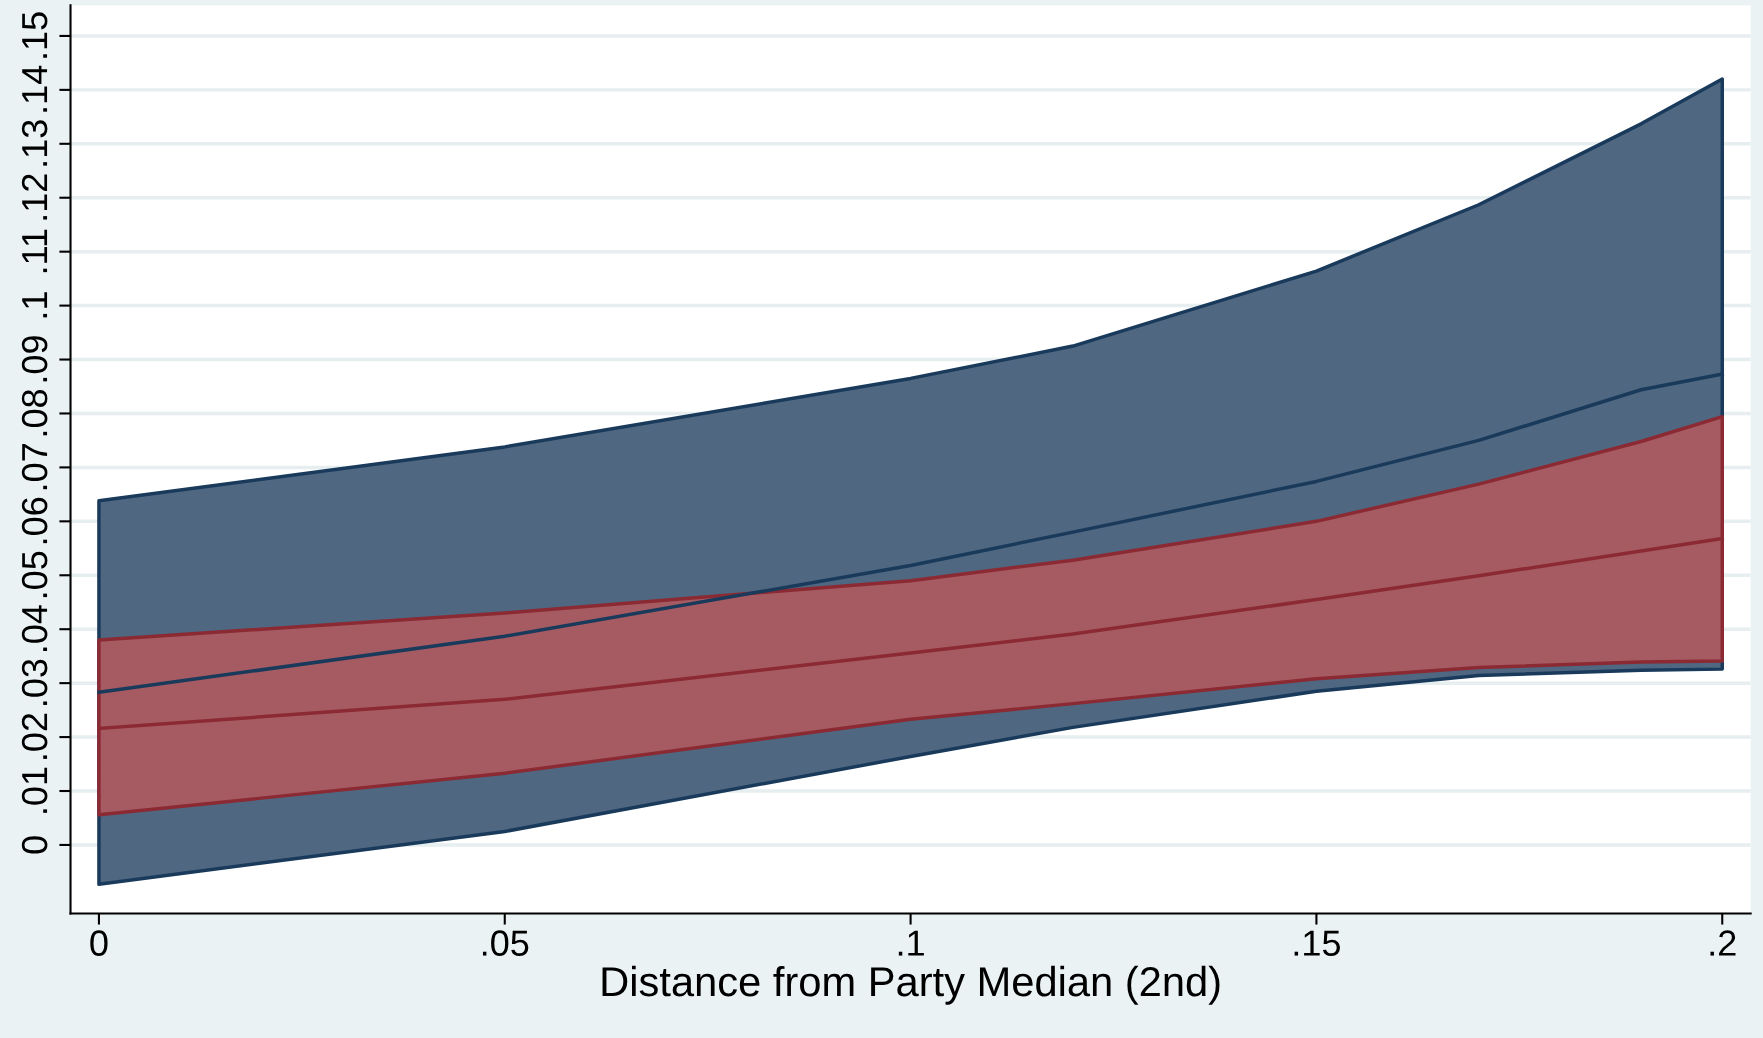  Describe the element at coordinates (35, 305) in the screenshot. I see `y-tick-label: .1` at that location.